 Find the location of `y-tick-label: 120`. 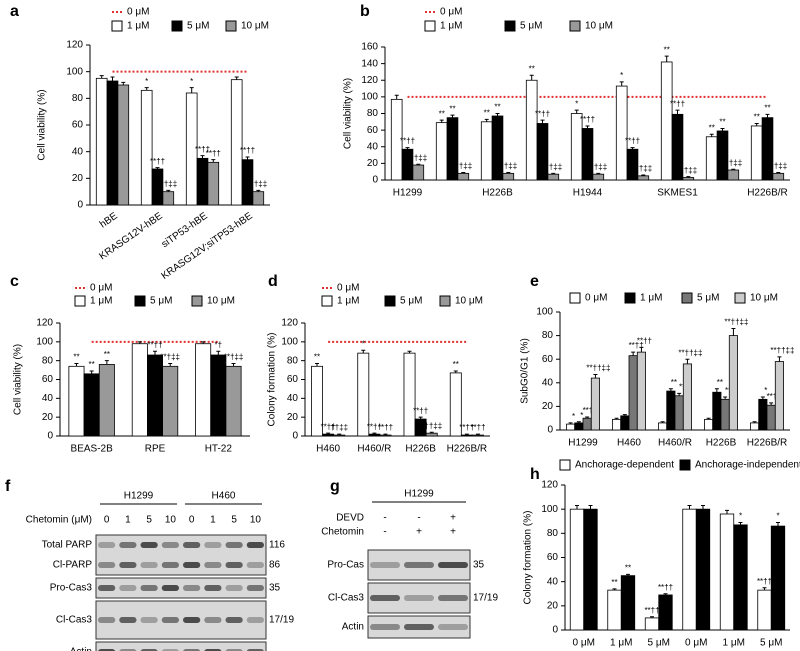

y-tick-label: 120 is located at coordinates (44, 323).